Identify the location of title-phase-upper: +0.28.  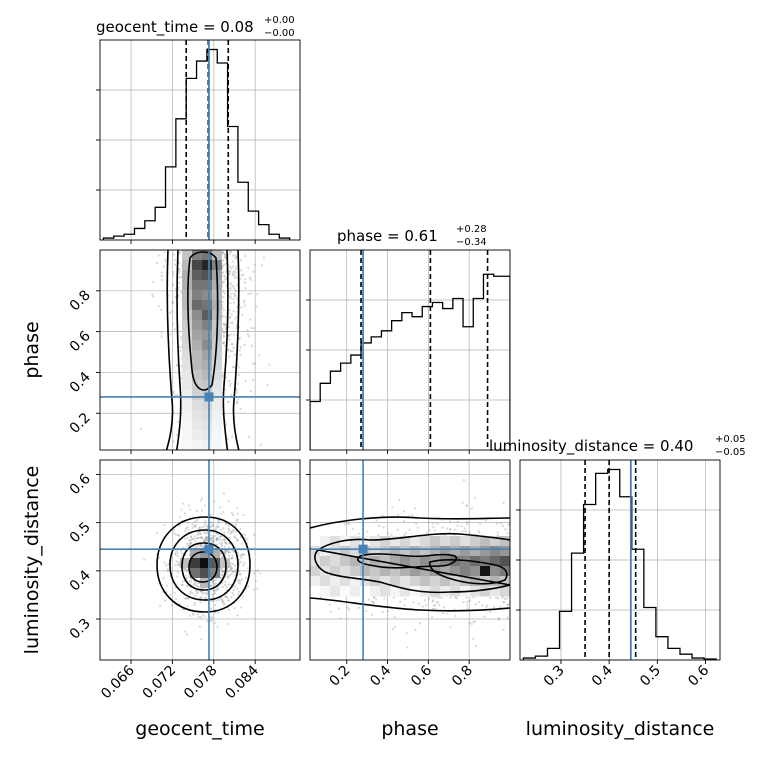
(471, 229).